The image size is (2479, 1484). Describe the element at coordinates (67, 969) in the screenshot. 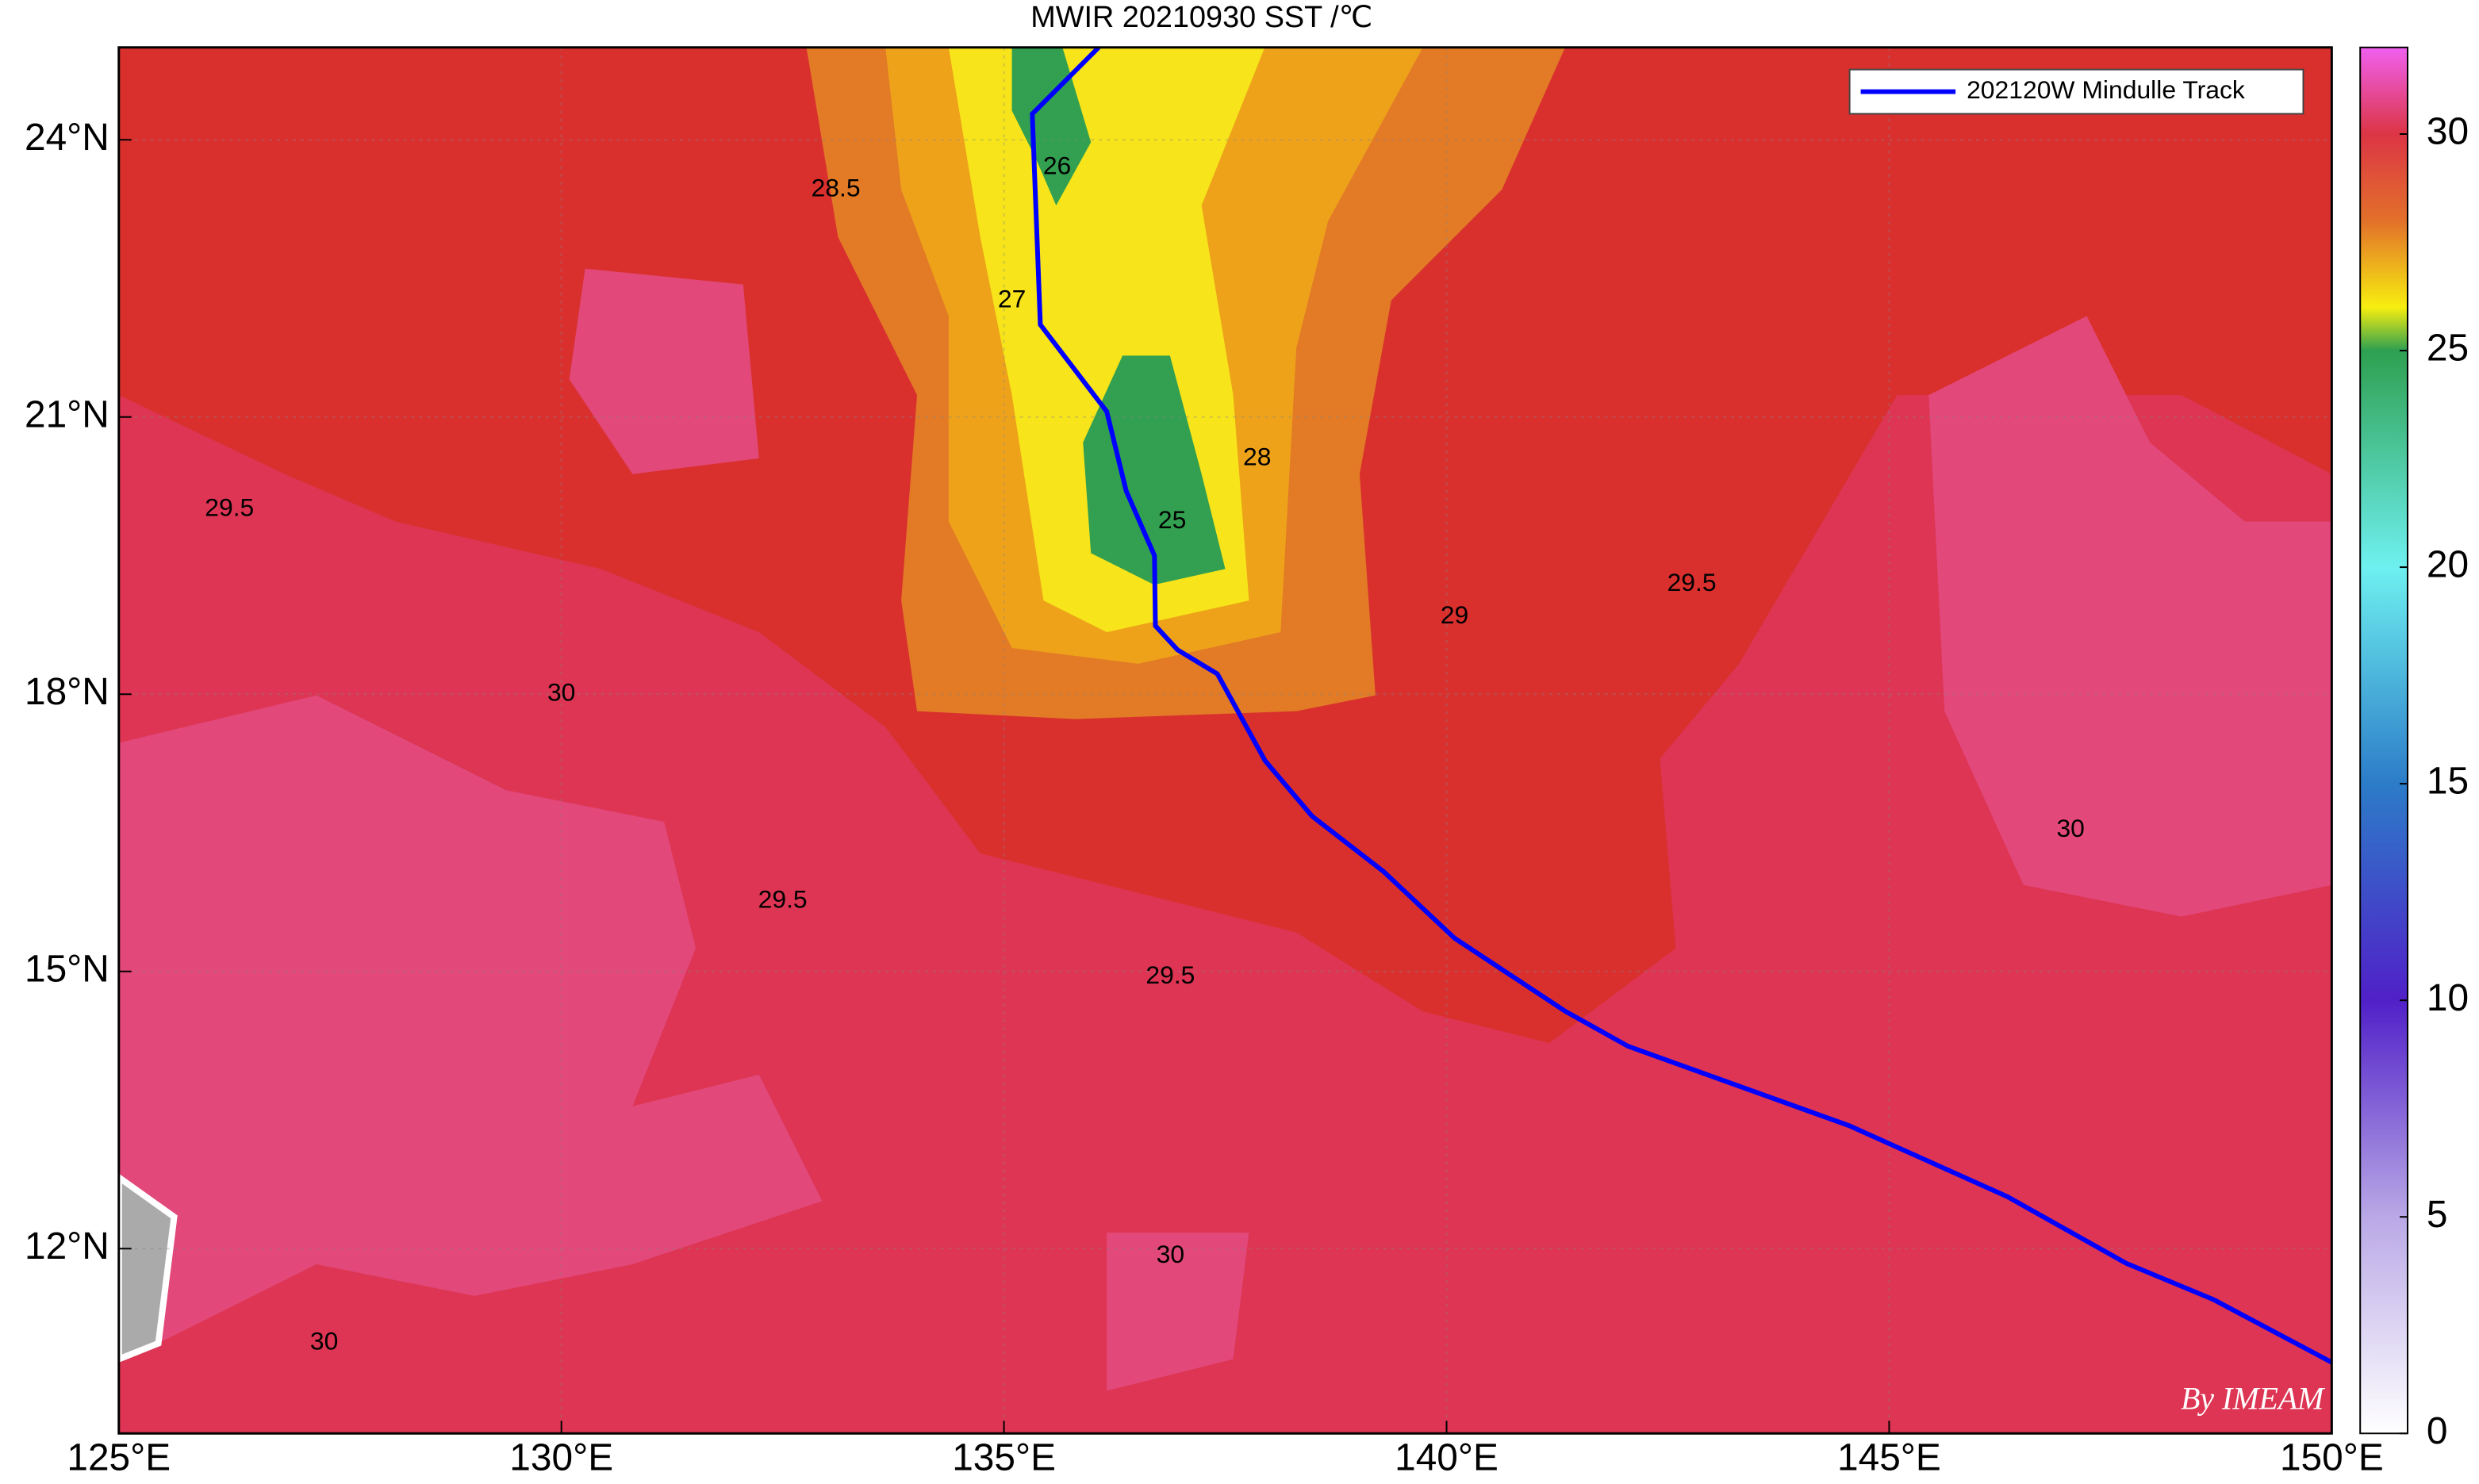

I see `y-tick-label: 15°N` at that location.